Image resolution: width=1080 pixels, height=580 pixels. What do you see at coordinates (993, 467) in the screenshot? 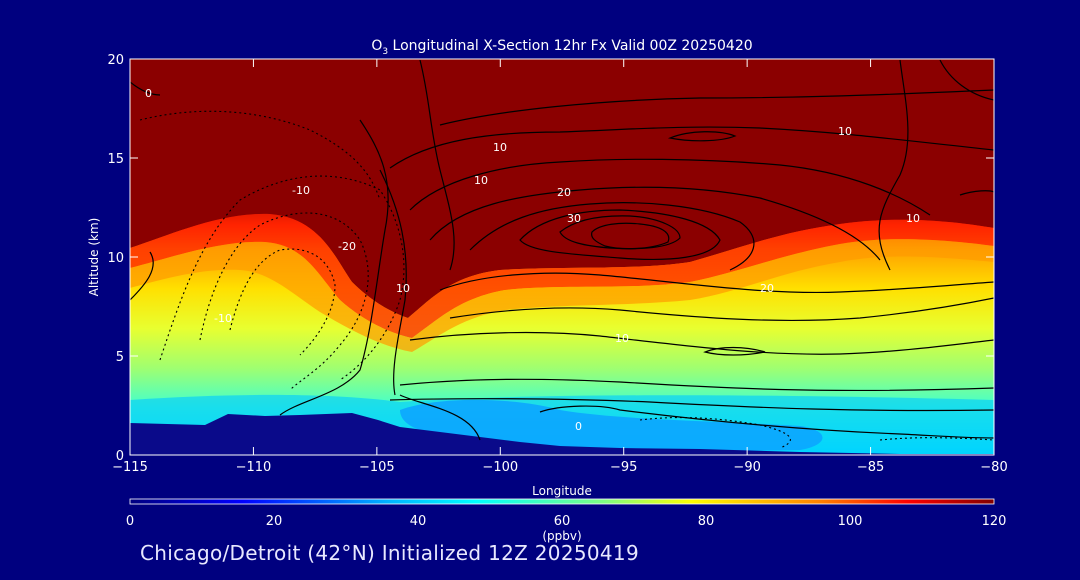
I see `x-tick-label: −80` at bounding box center [993, 467].